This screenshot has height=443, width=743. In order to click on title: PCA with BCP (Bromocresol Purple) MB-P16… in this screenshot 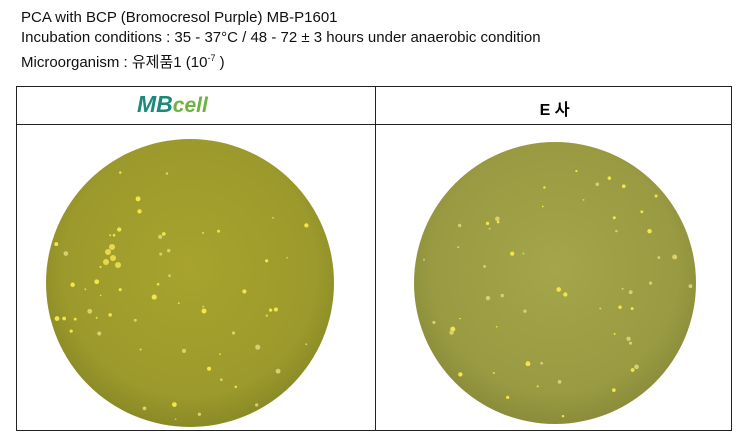, I will do `click(179, 17)`.